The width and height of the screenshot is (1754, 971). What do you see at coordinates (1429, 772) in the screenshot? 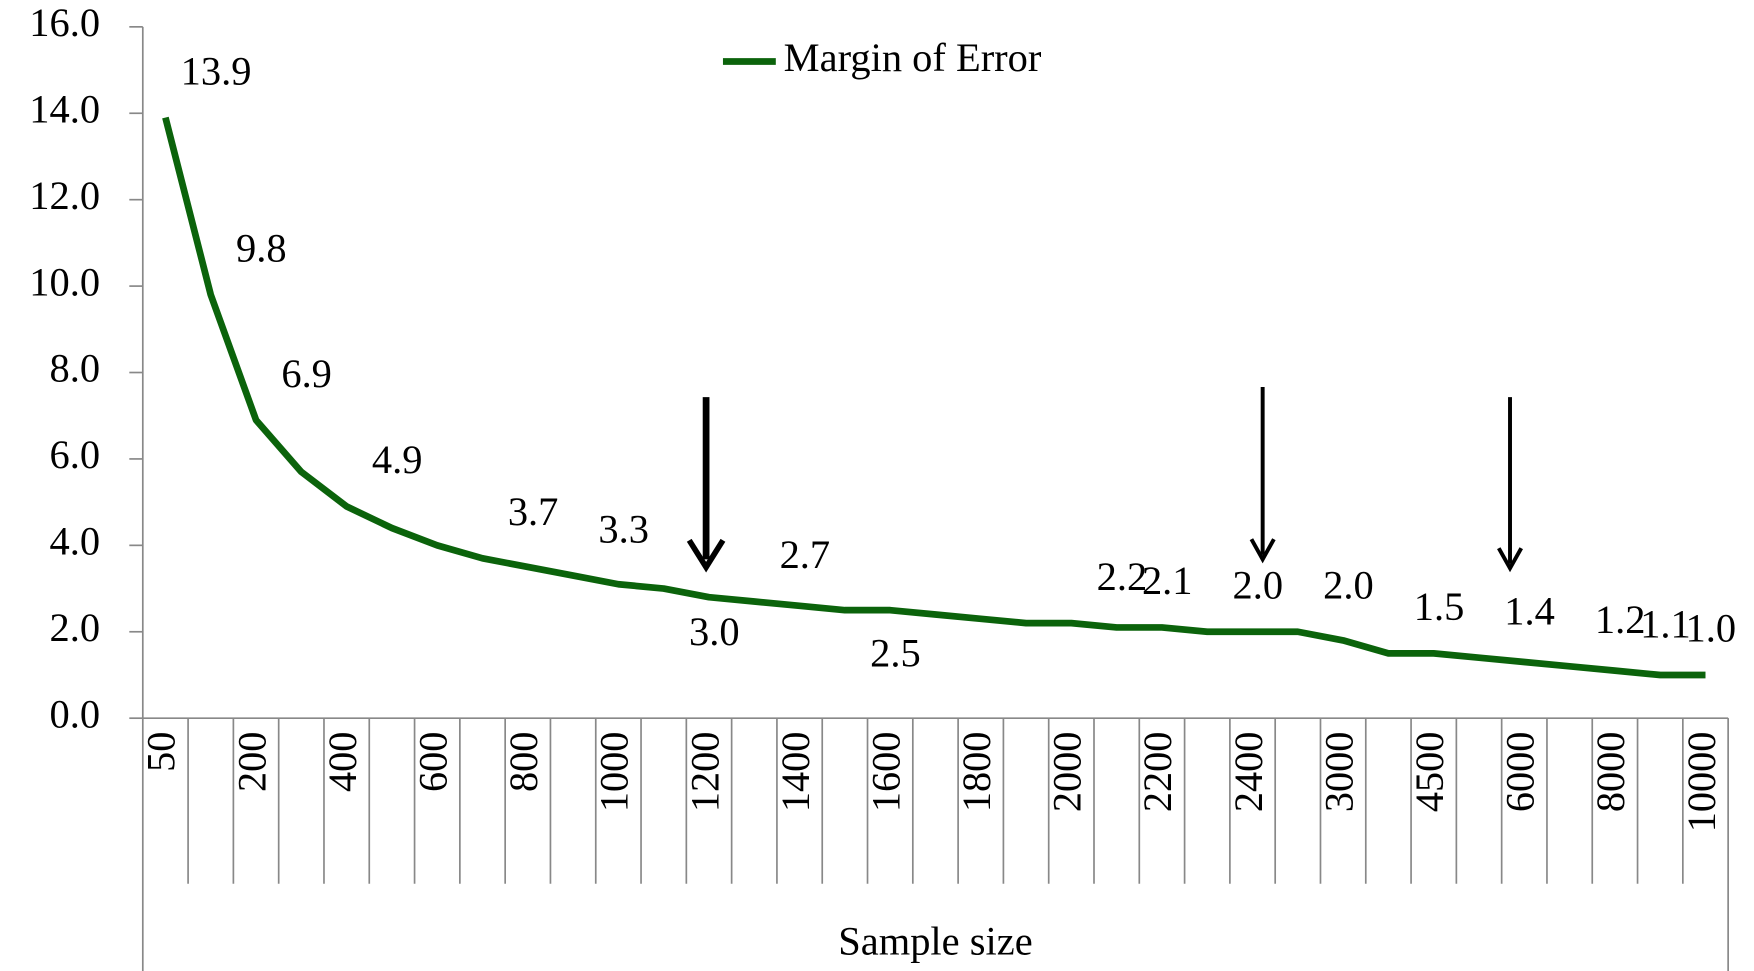
I see `x-tick-label: 4500` at bounding box center [1429, 772].